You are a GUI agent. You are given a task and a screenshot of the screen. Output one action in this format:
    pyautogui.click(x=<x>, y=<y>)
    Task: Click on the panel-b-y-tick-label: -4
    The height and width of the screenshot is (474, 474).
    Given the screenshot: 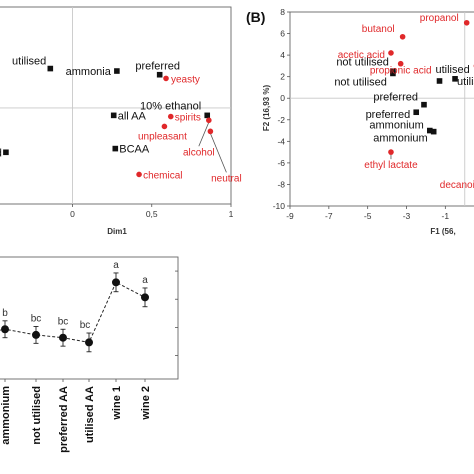 What is the action you would take?
    pyautogui.click(x=281, y=141)
    